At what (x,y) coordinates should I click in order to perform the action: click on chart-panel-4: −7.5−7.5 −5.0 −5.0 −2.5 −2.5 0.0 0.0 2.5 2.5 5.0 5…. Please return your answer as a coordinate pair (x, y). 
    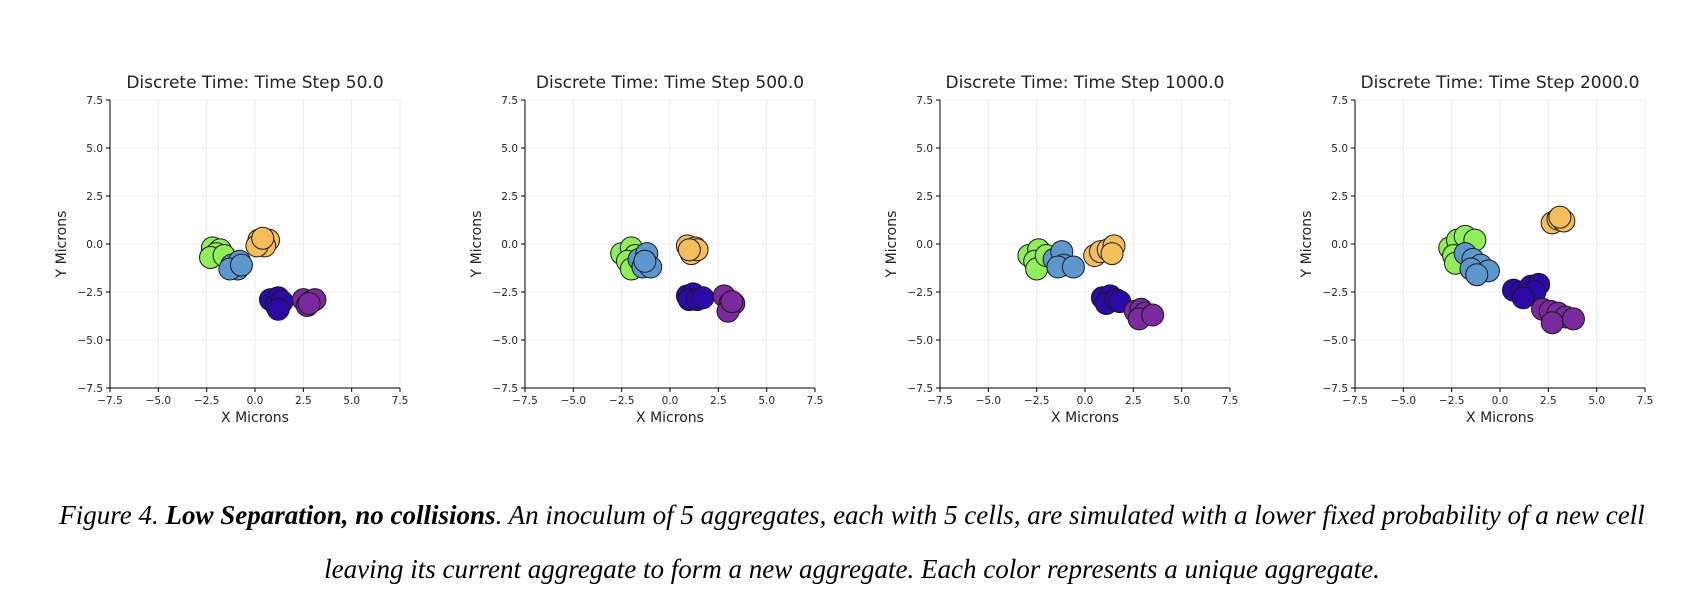
    Looking at the image, I should click on (1476, 249).